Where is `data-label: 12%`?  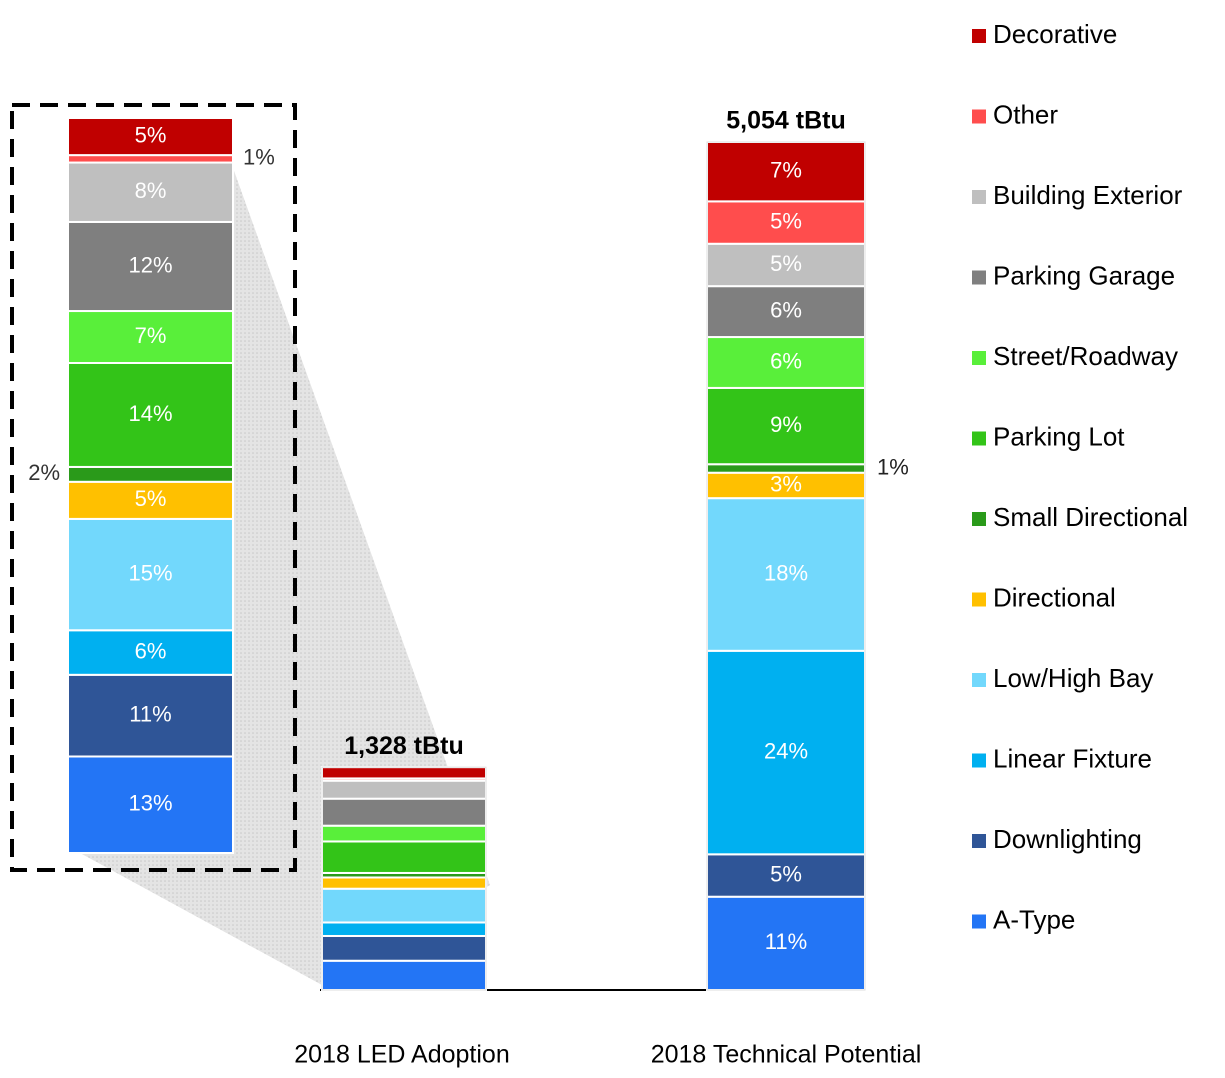
data-label: 12% is located at coordinates (150, 264).